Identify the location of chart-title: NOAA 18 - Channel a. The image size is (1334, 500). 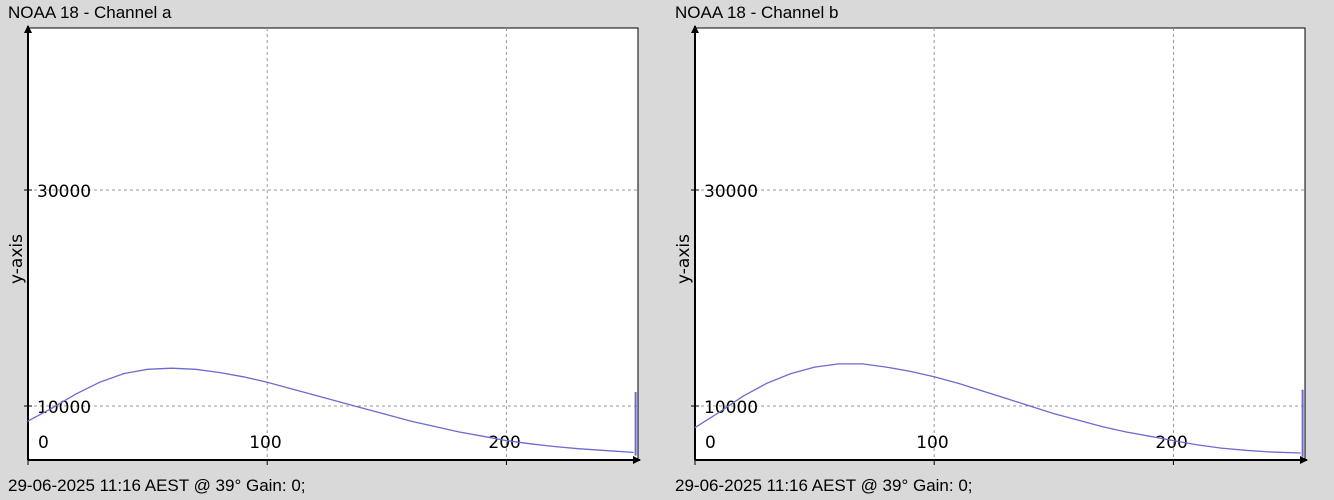
(90, 12).